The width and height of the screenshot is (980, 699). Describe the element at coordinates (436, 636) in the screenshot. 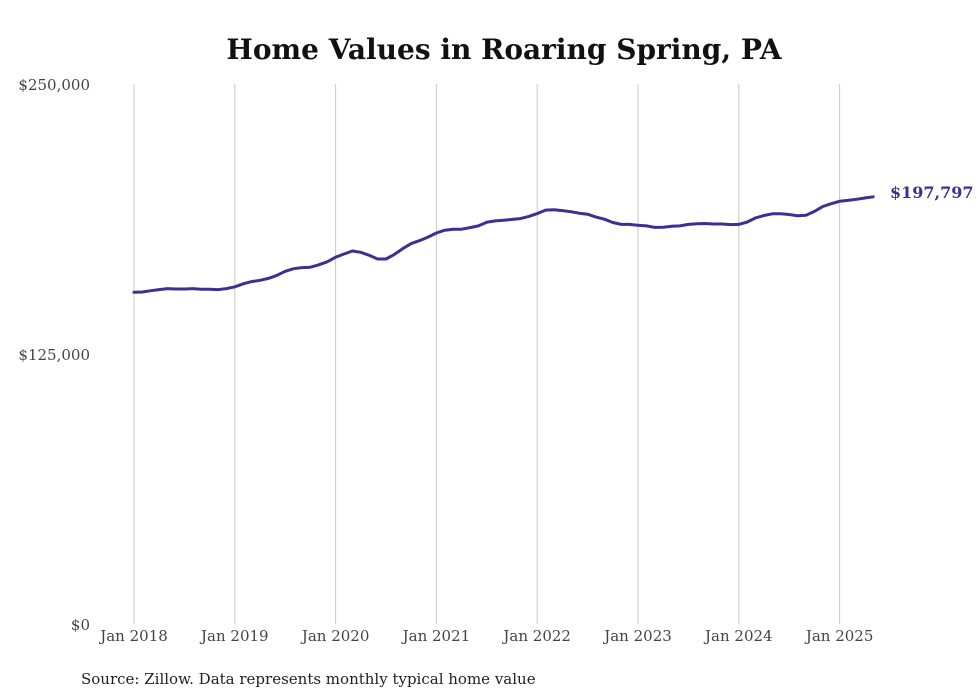

I see `x-tick-label: Jan 2021` at that location.